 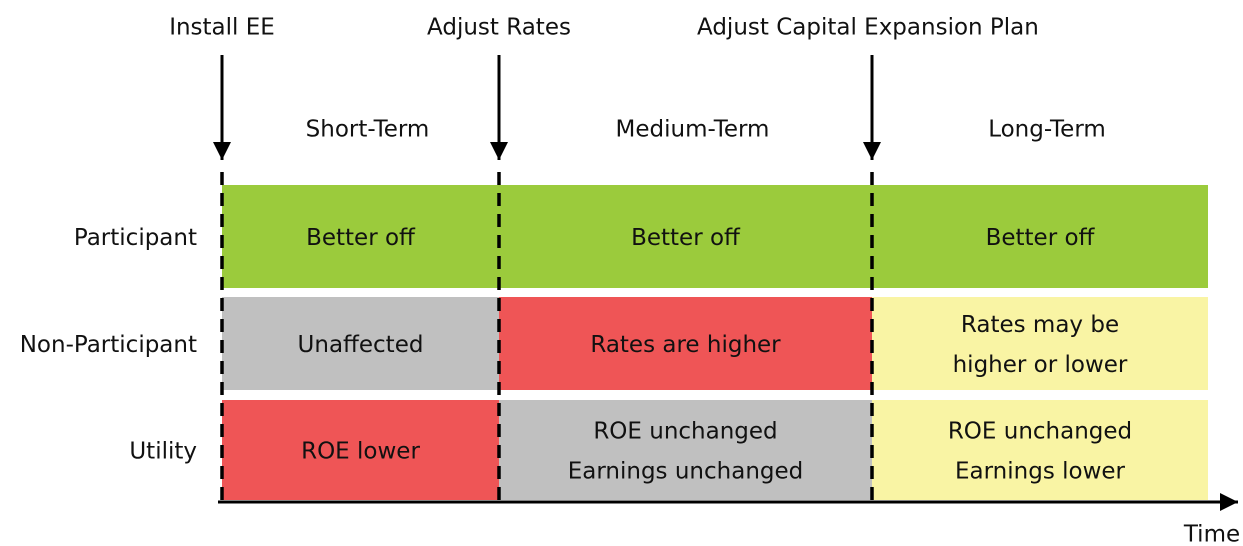 I want to click on phase-label: Short-Term, so click(x=368, y=130).